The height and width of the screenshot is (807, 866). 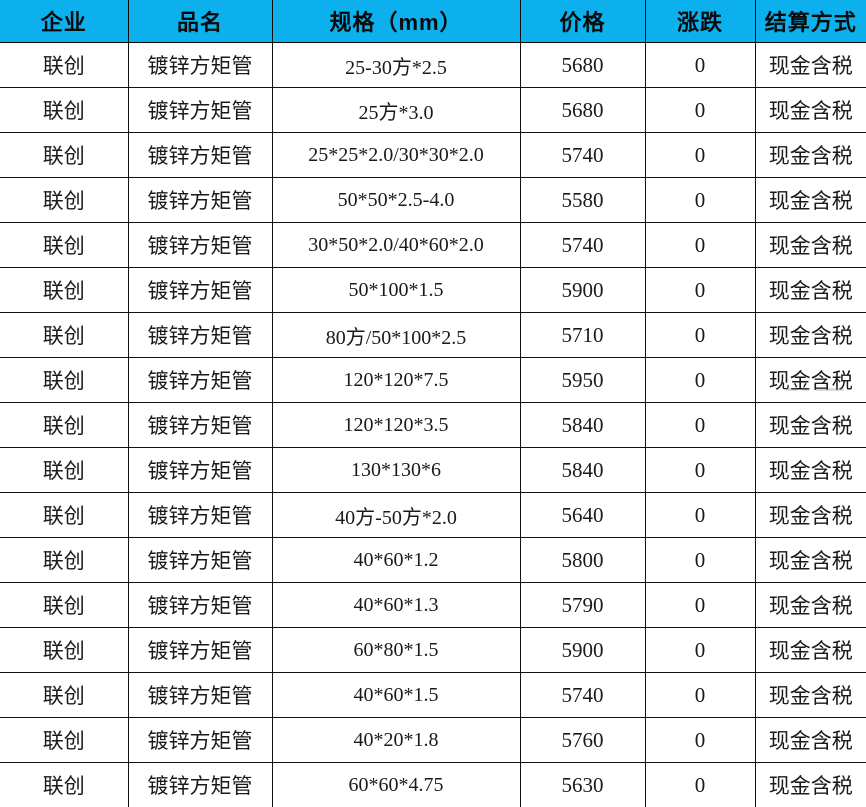 I want to click on cell-spec: 40*60*1.3, so click(x=396, y=605).